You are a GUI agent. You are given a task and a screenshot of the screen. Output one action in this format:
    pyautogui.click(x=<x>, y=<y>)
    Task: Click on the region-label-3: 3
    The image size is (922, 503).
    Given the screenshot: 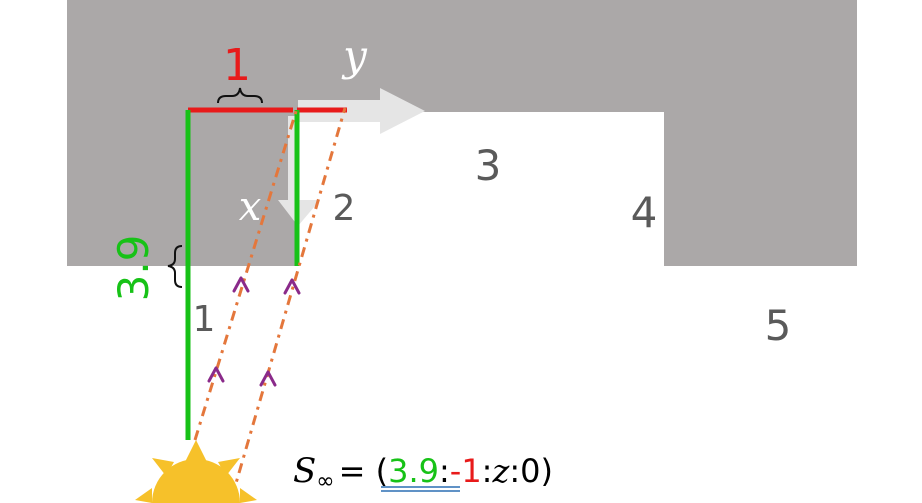 What is the action you would take?
    pyautogui.click(x=488, y=165)
    